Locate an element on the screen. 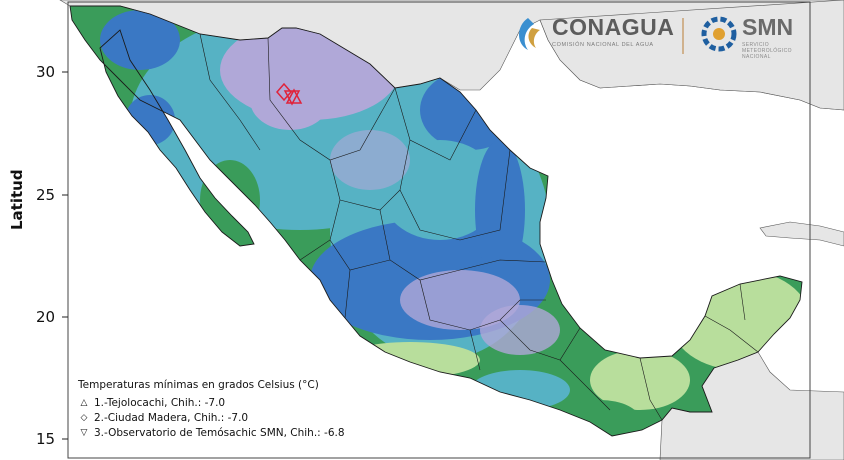  diamond-icon: ◇ is located at coordinates (84, 418).